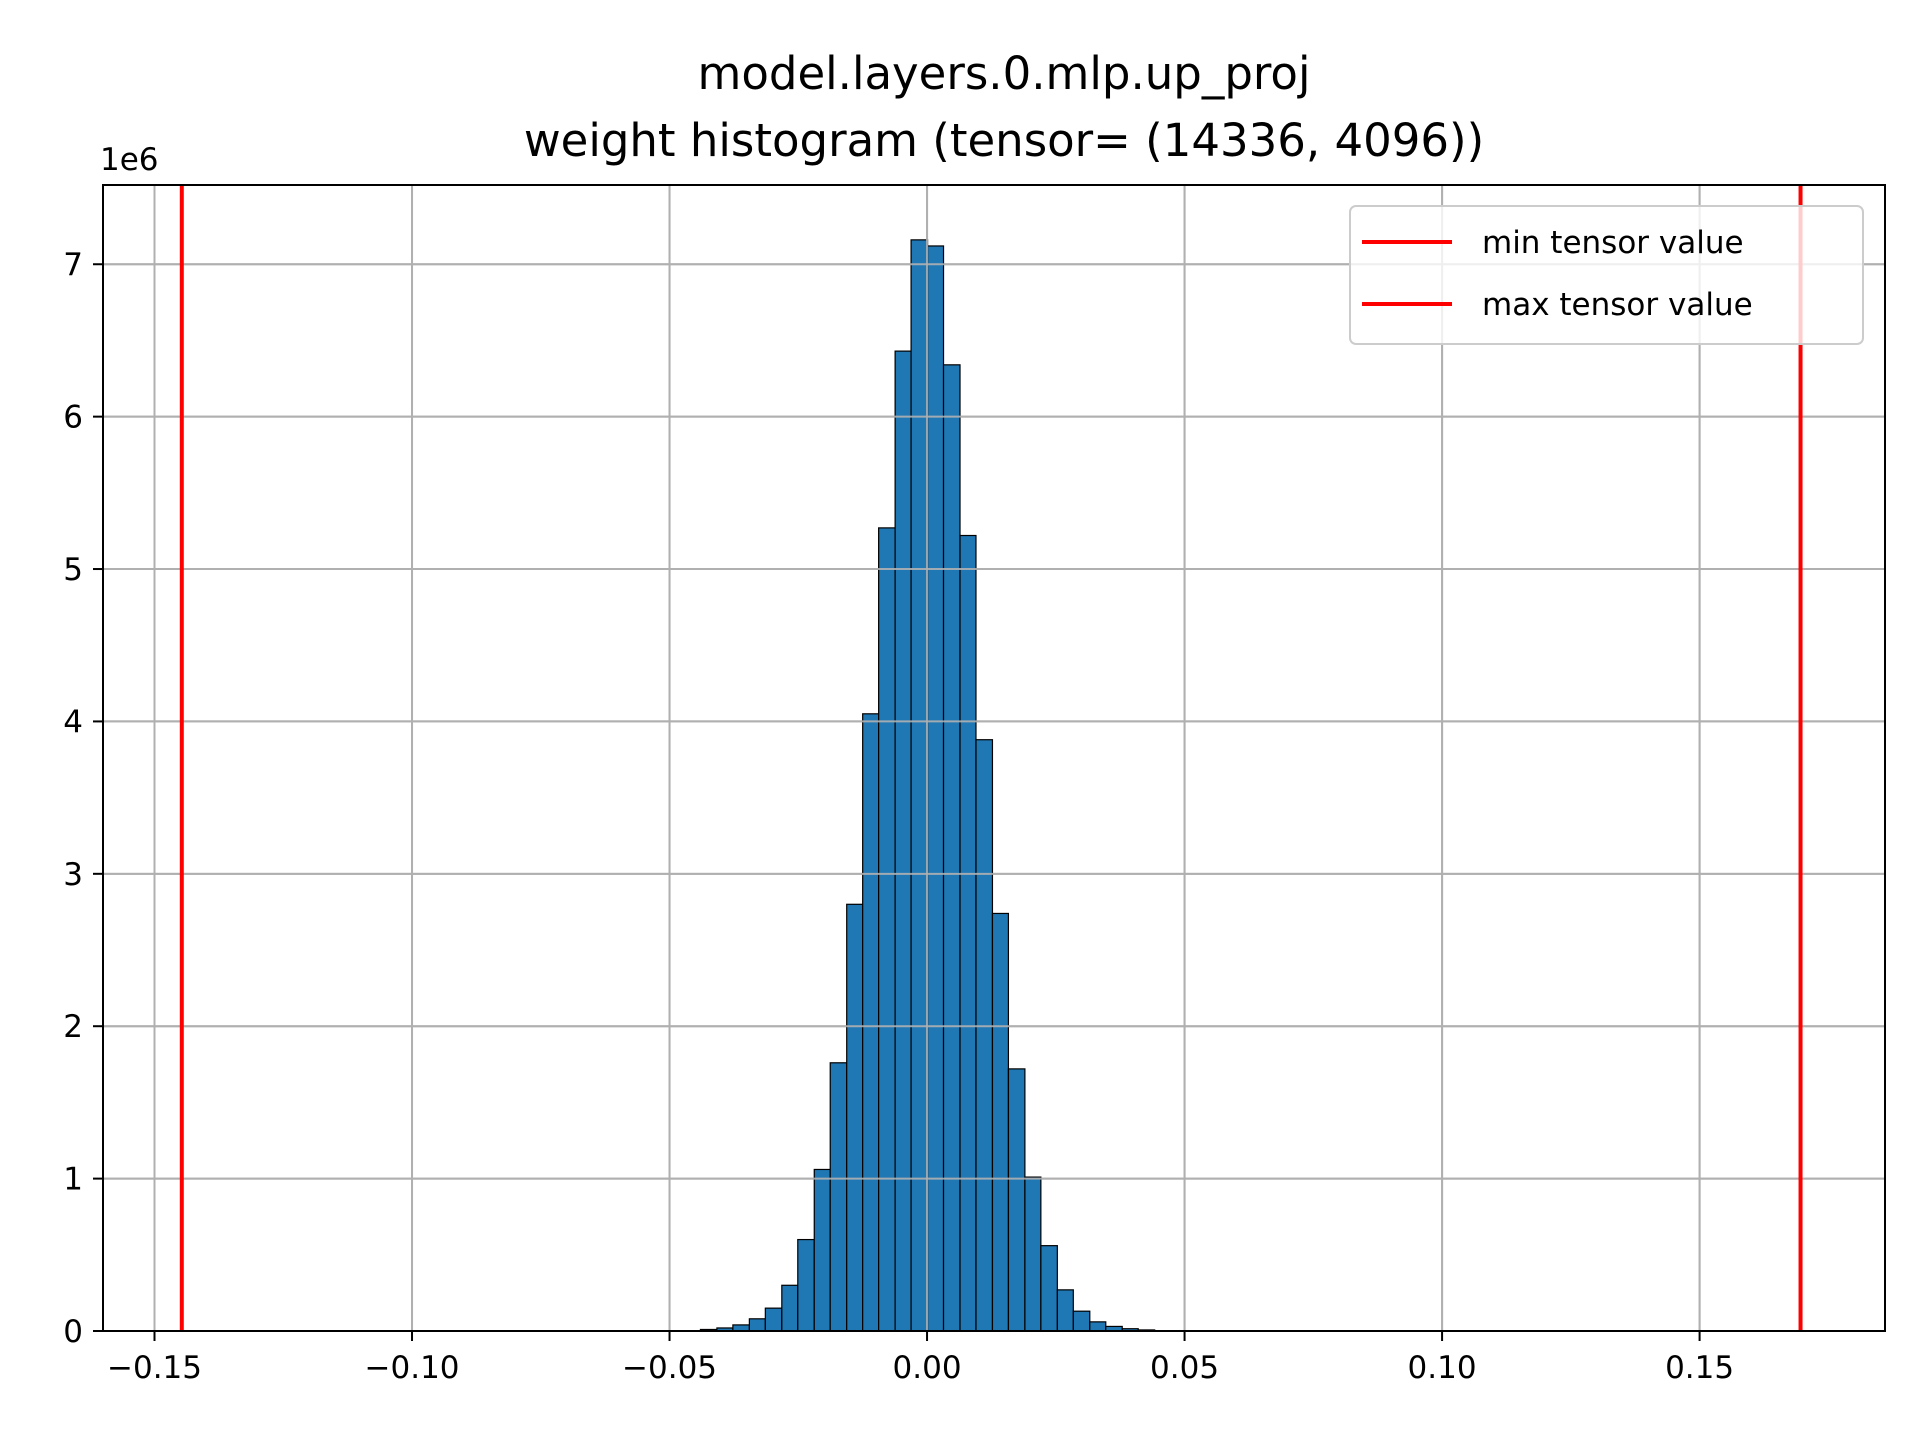 This screenshot has height=1440, width=1920. What do you see at coordinates (73, 875) in the screenshot?
I see `y-tick-label: 3` at bounding box center [73, 875].